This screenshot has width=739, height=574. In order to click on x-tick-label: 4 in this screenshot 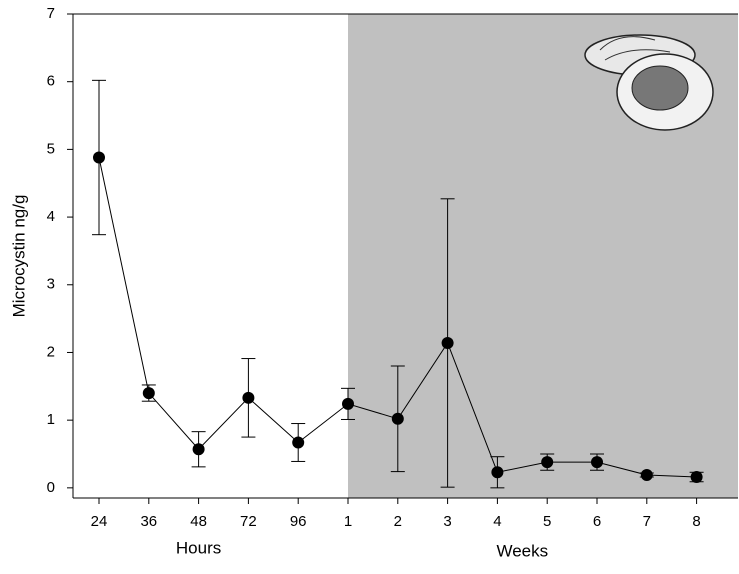, I will do `click(497, 521)`.